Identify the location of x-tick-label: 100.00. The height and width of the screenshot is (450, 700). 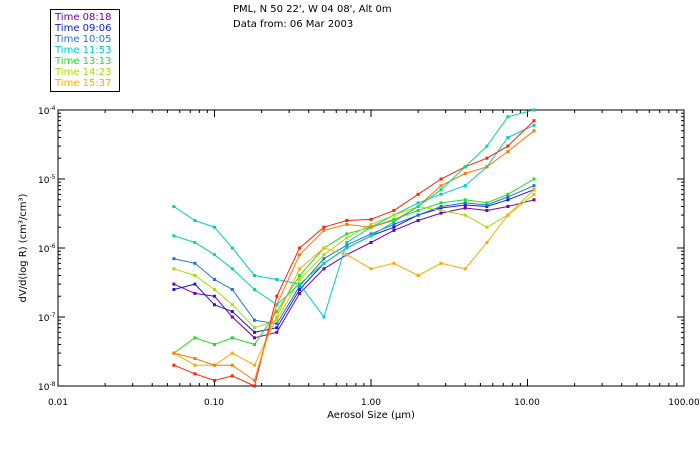
(684, 403).